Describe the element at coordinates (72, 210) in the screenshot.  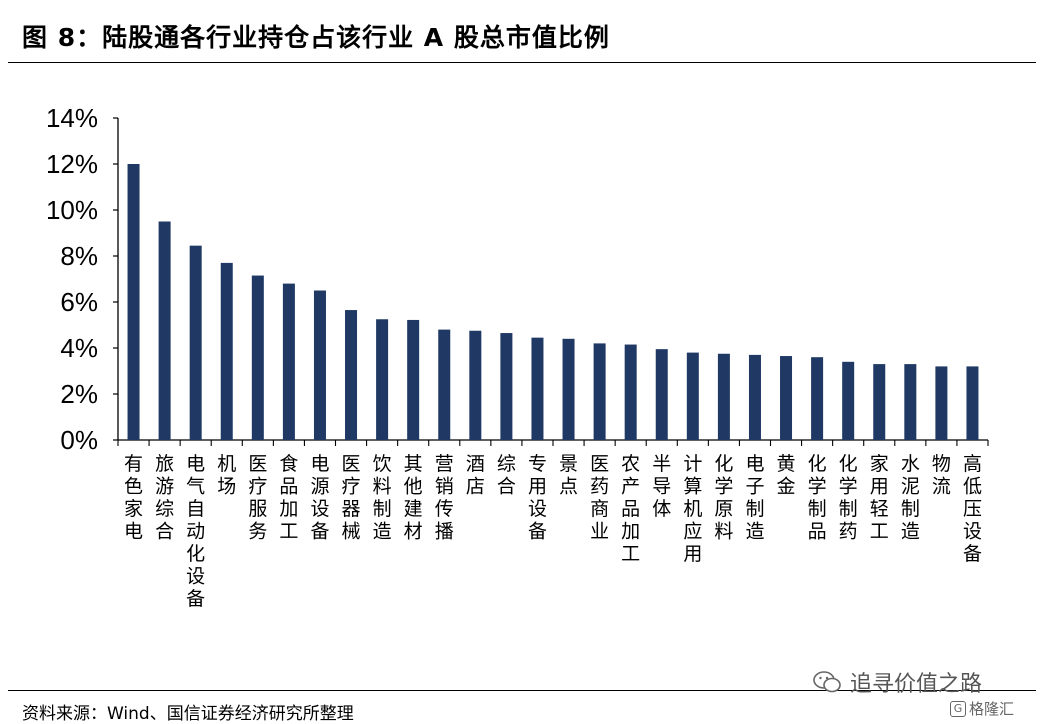
I see `y-tick-label: 10%` at that location.